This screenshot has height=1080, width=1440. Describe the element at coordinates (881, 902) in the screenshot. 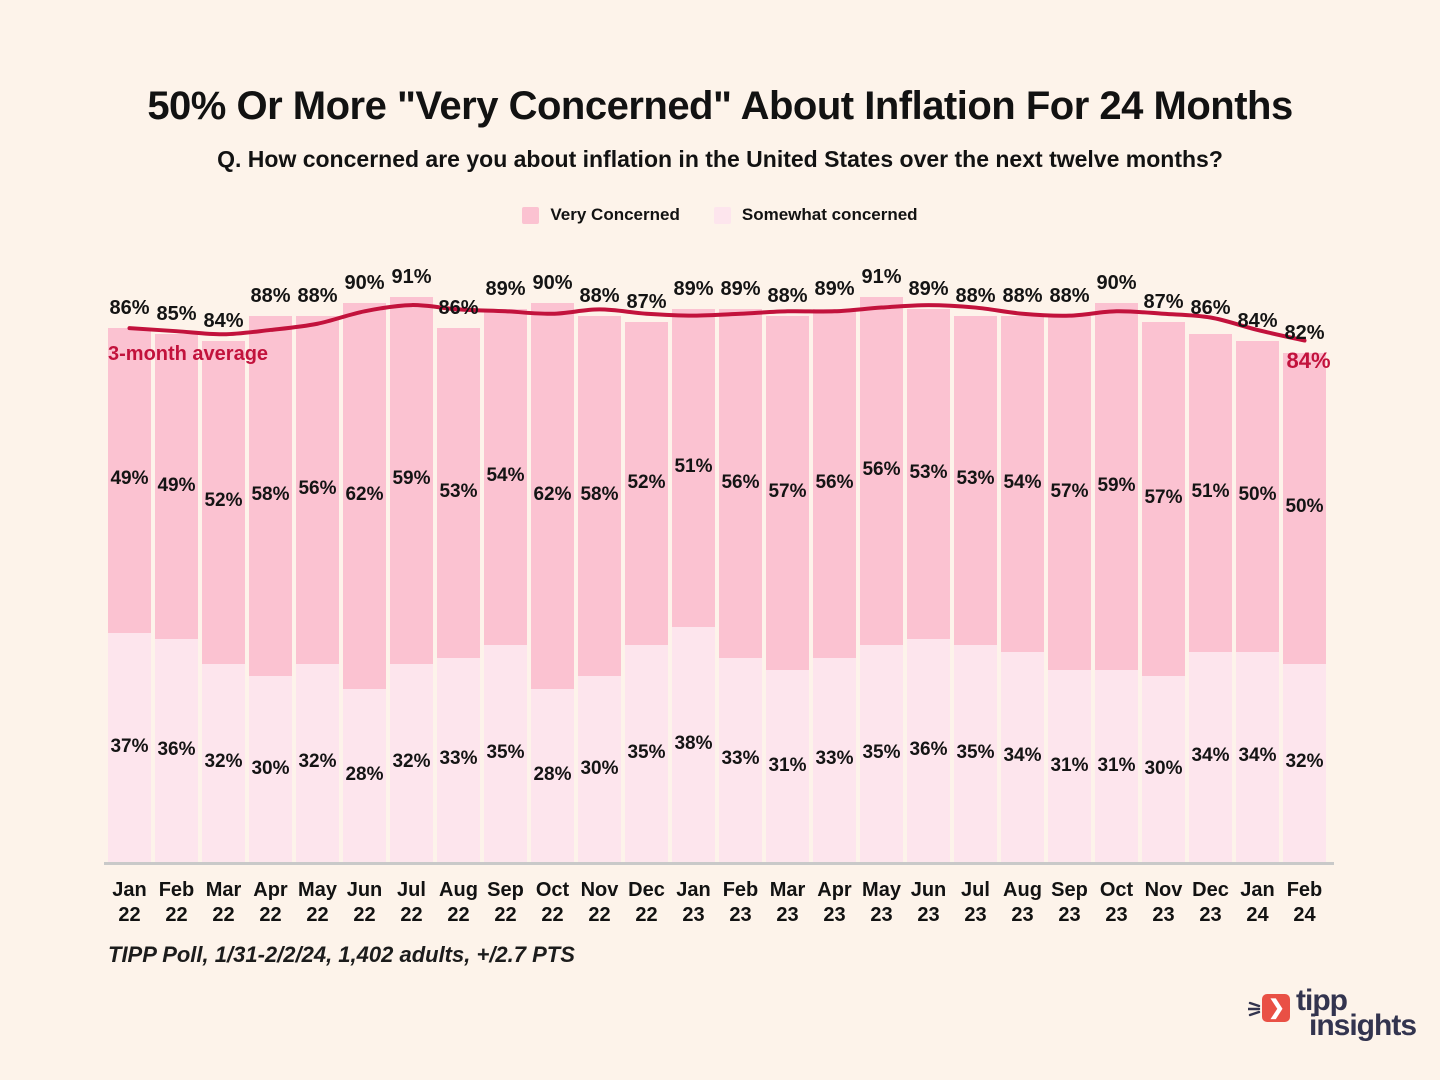

I see `month-label: May 23` at that location.